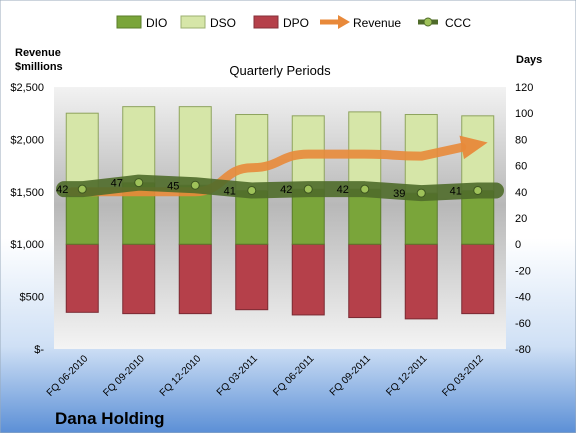 This screenshot has width=576, height=433. Describe the element at coordinates (27, 88) in the screenshot. I see `left-axis-tick-label: $2,500` at that location.